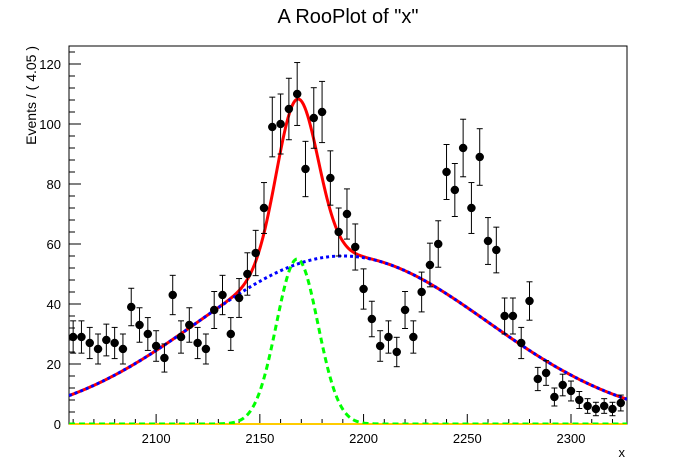 This screenshot has width=696, height=472. Describe the element at coordinates (50, 64) in the screenshot. I see `y-tick-label: 120` at that location.